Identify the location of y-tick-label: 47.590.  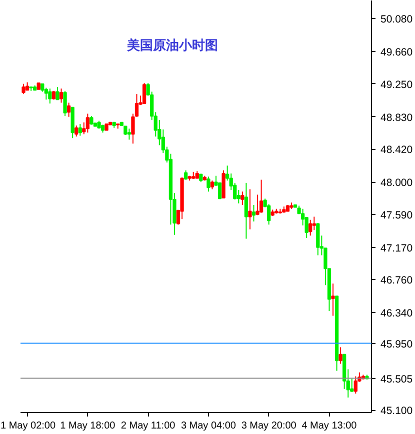
(396, 215).